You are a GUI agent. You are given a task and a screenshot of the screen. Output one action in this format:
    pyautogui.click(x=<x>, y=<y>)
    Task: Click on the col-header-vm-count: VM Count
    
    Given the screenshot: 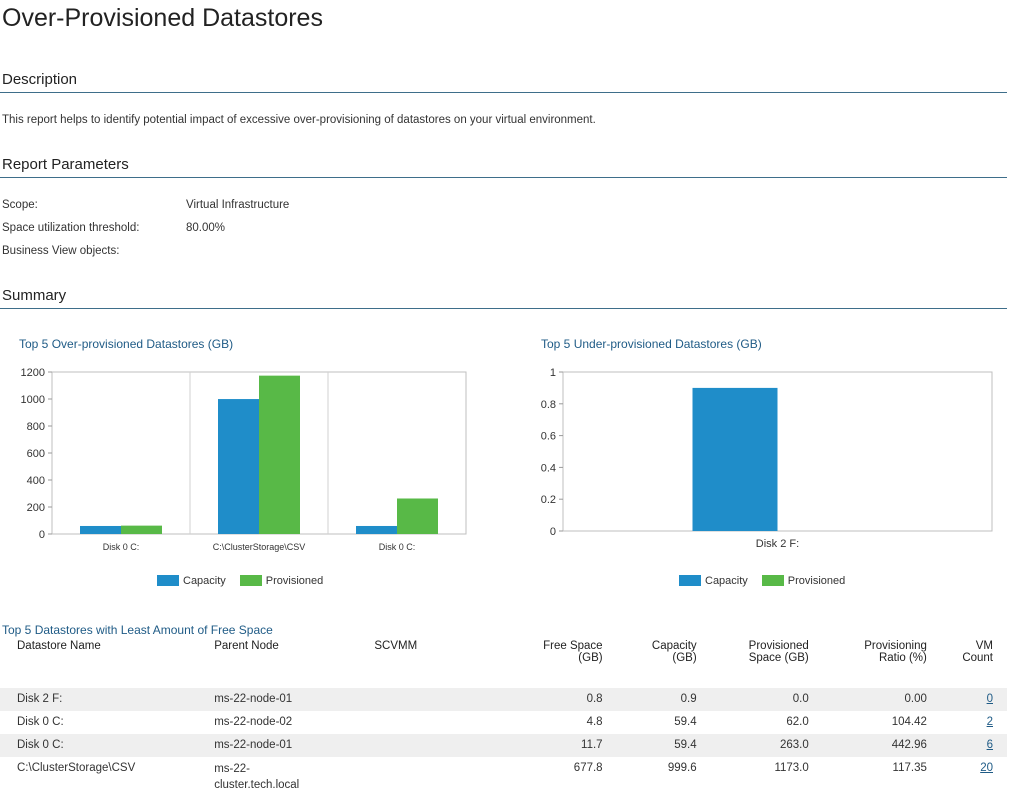 What is the action you would take?
    pyautogui.click(x=977, y=652)
    